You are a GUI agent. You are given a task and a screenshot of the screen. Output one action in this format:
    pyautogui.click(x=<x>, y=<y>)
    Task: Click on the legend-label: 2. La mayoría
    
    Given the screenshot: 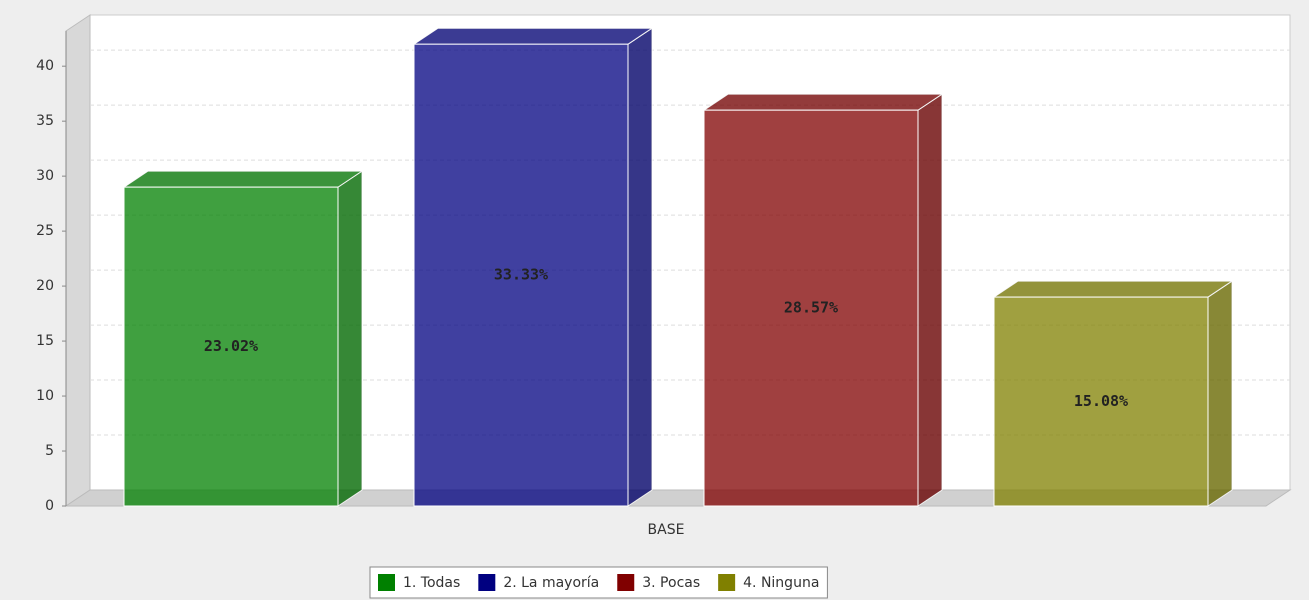 What is the action you would take?
    pyautogui.click(x=551, y=583)
    